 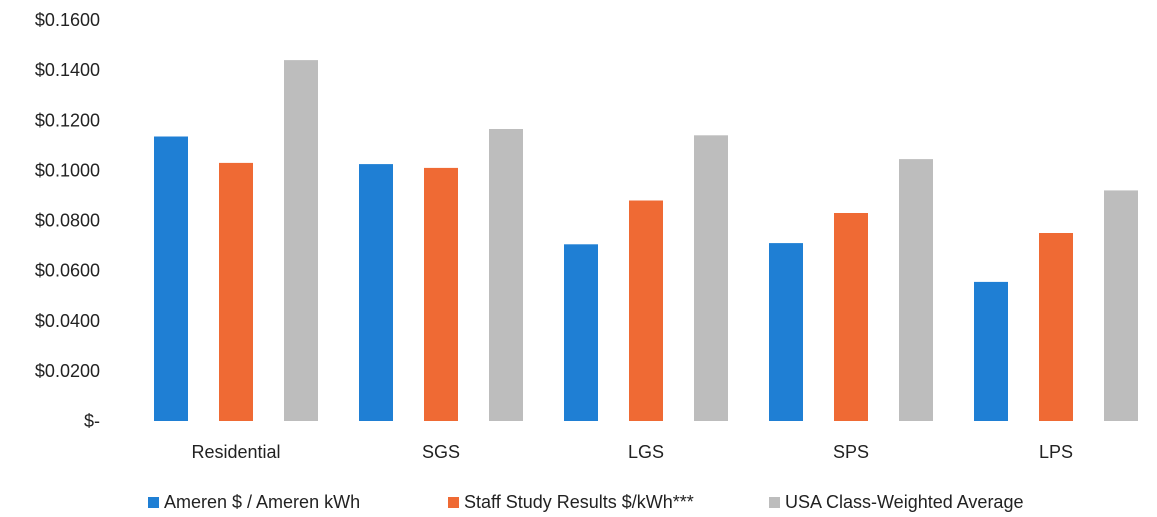 I want to click on x-axis: Residential SGS LGS SPS LPS, so click(x=632, y=452).